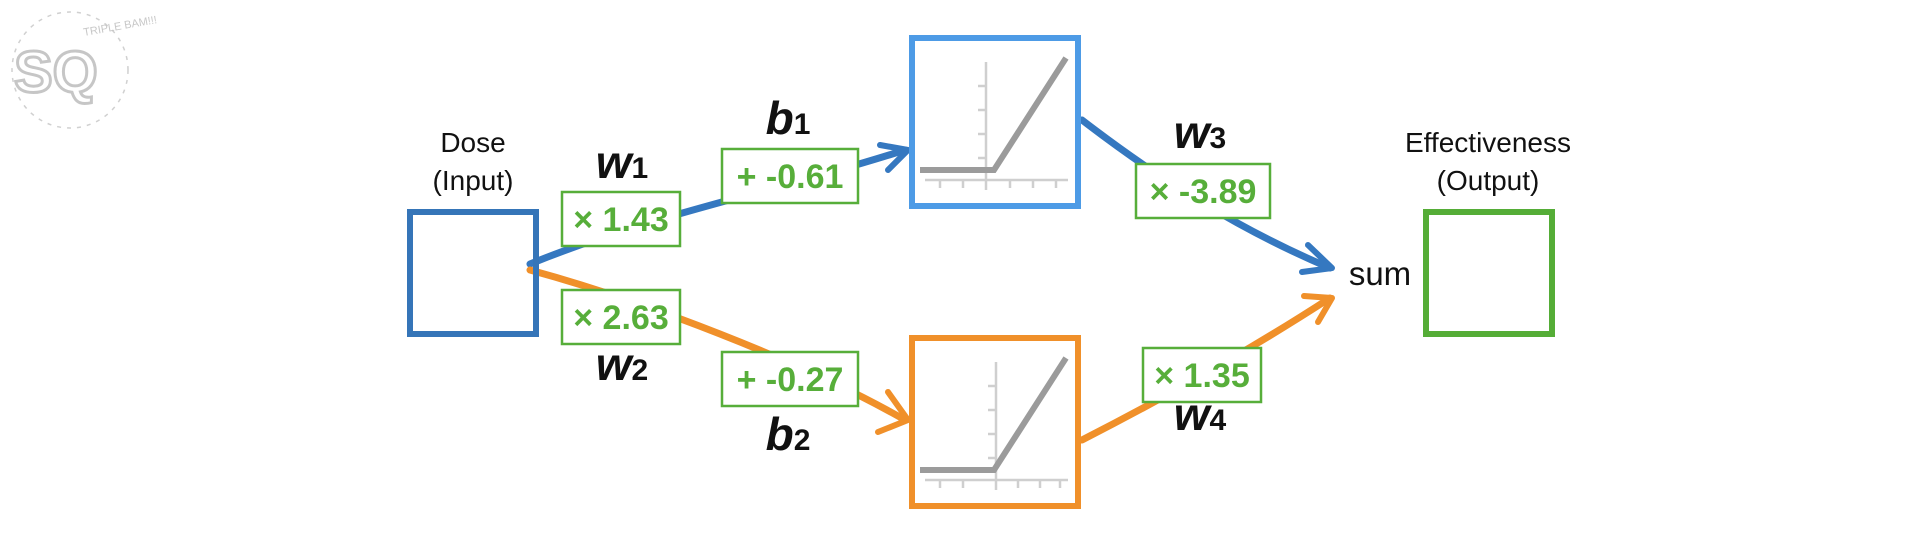  Describe the element at coordinates (994, 414) in the screenshot. I see `relu-curve-bottom` at that location.